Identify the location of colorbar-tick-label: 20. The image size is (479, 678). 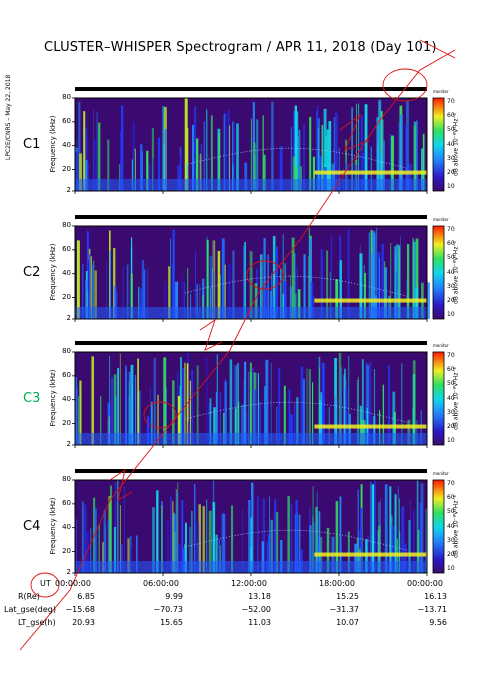
(451, 427).